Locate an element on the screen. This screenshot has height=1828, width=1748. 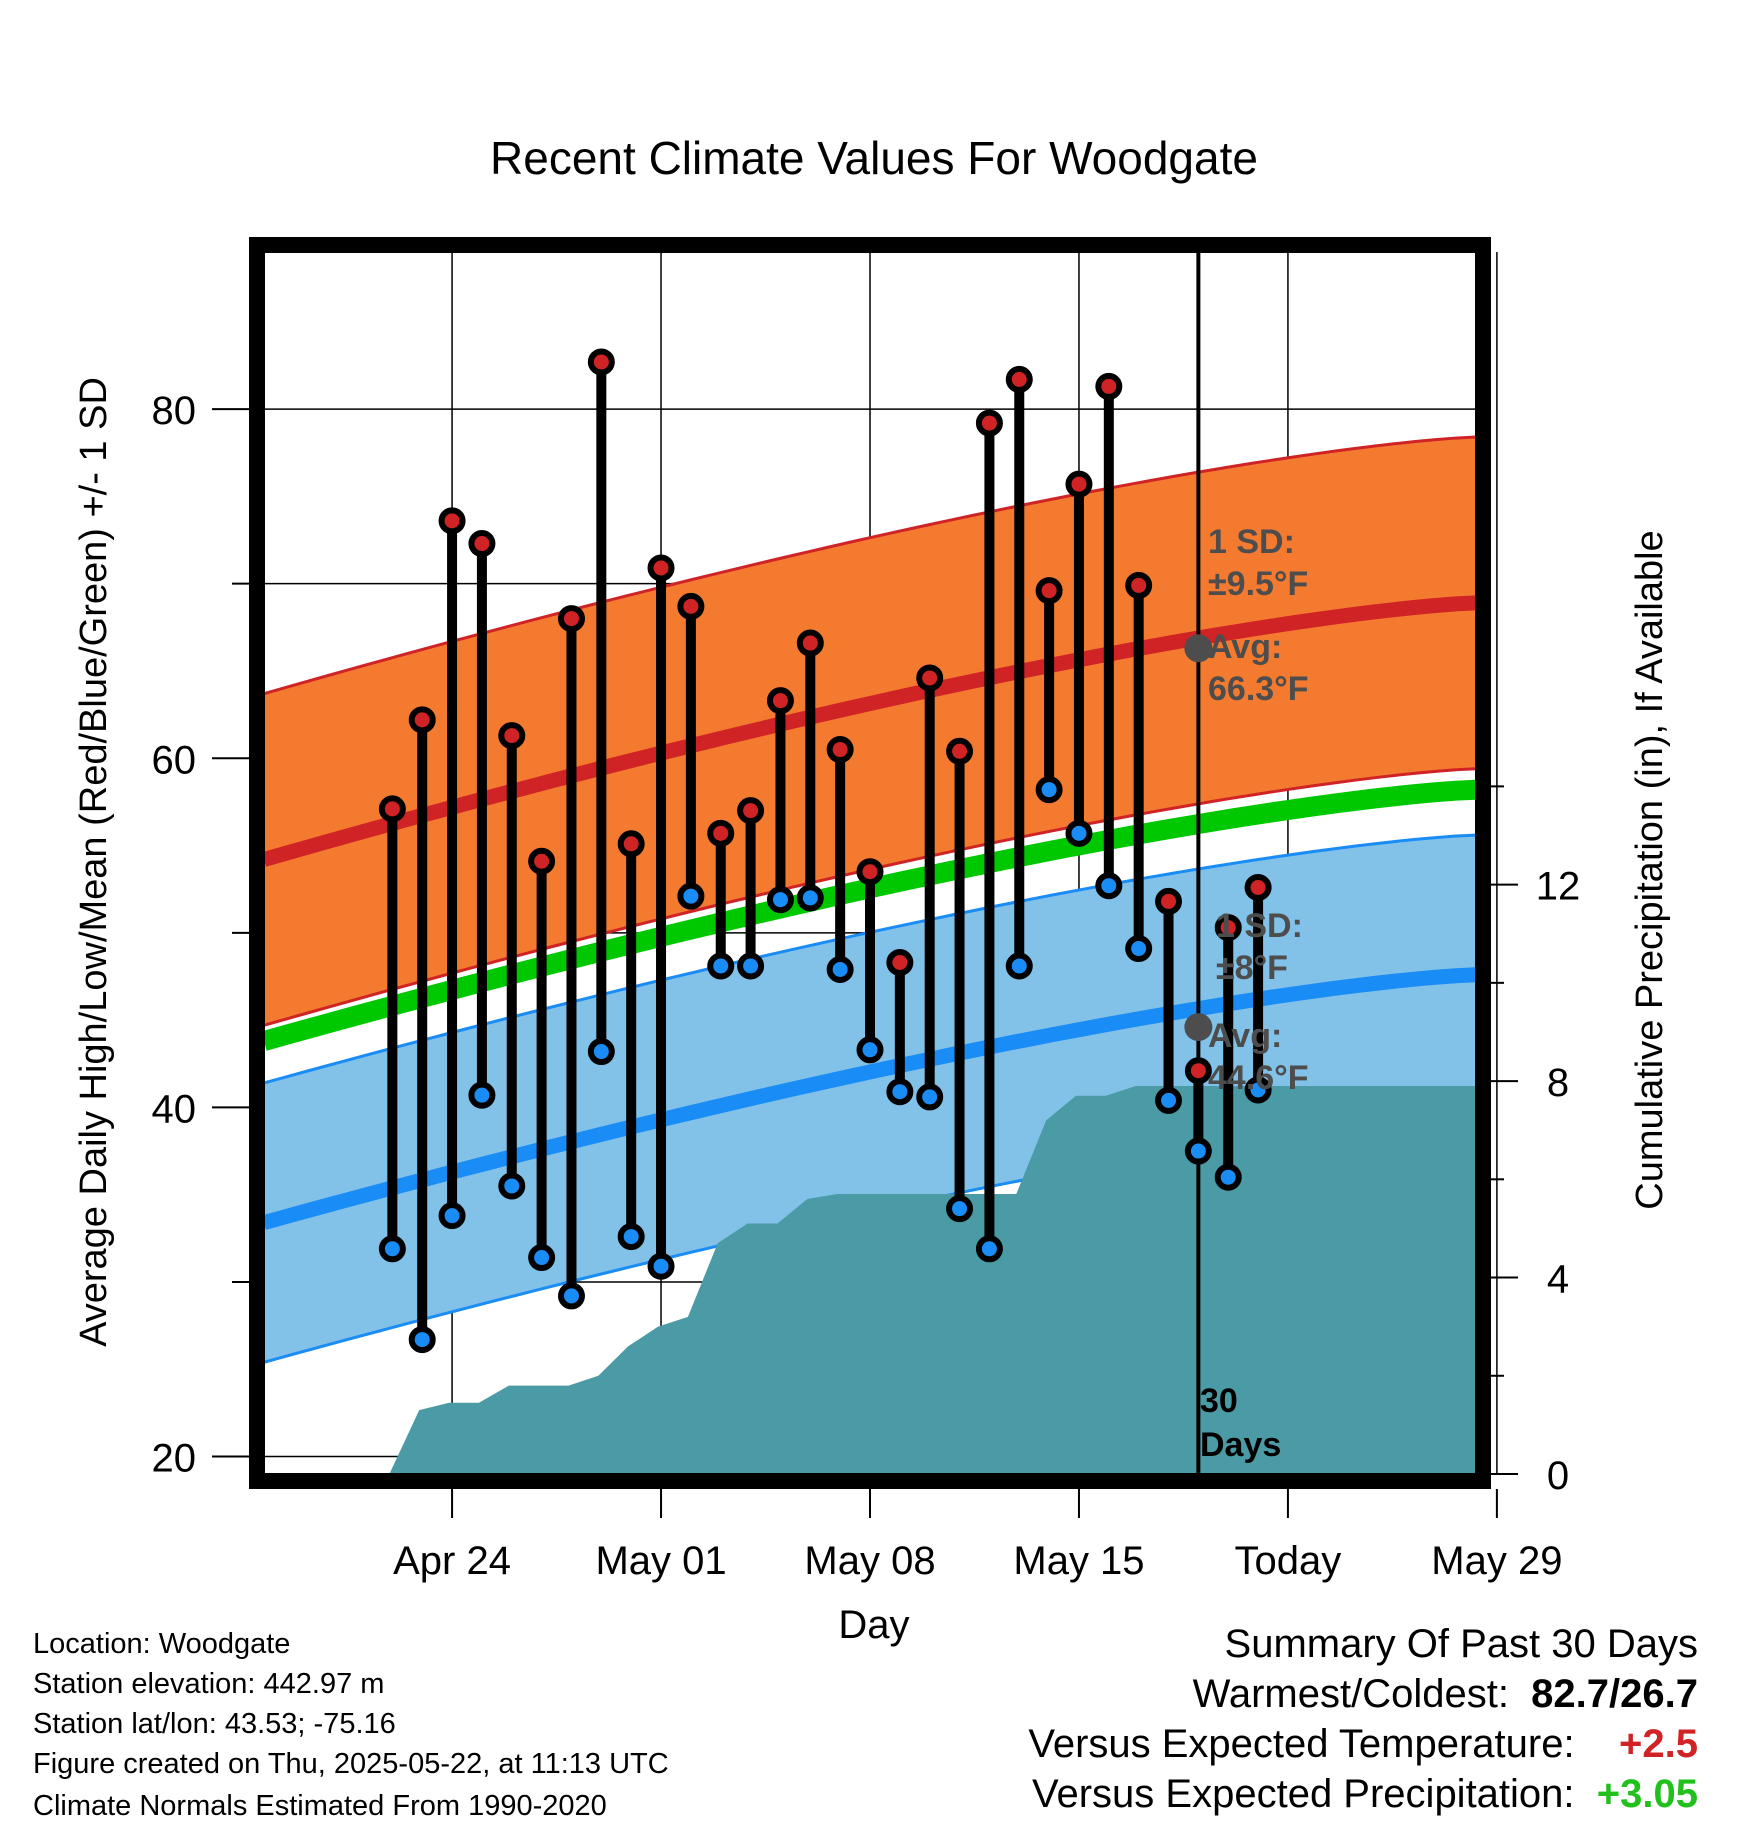
today-normal-low-dot is located at coordinates (1198, 1027).